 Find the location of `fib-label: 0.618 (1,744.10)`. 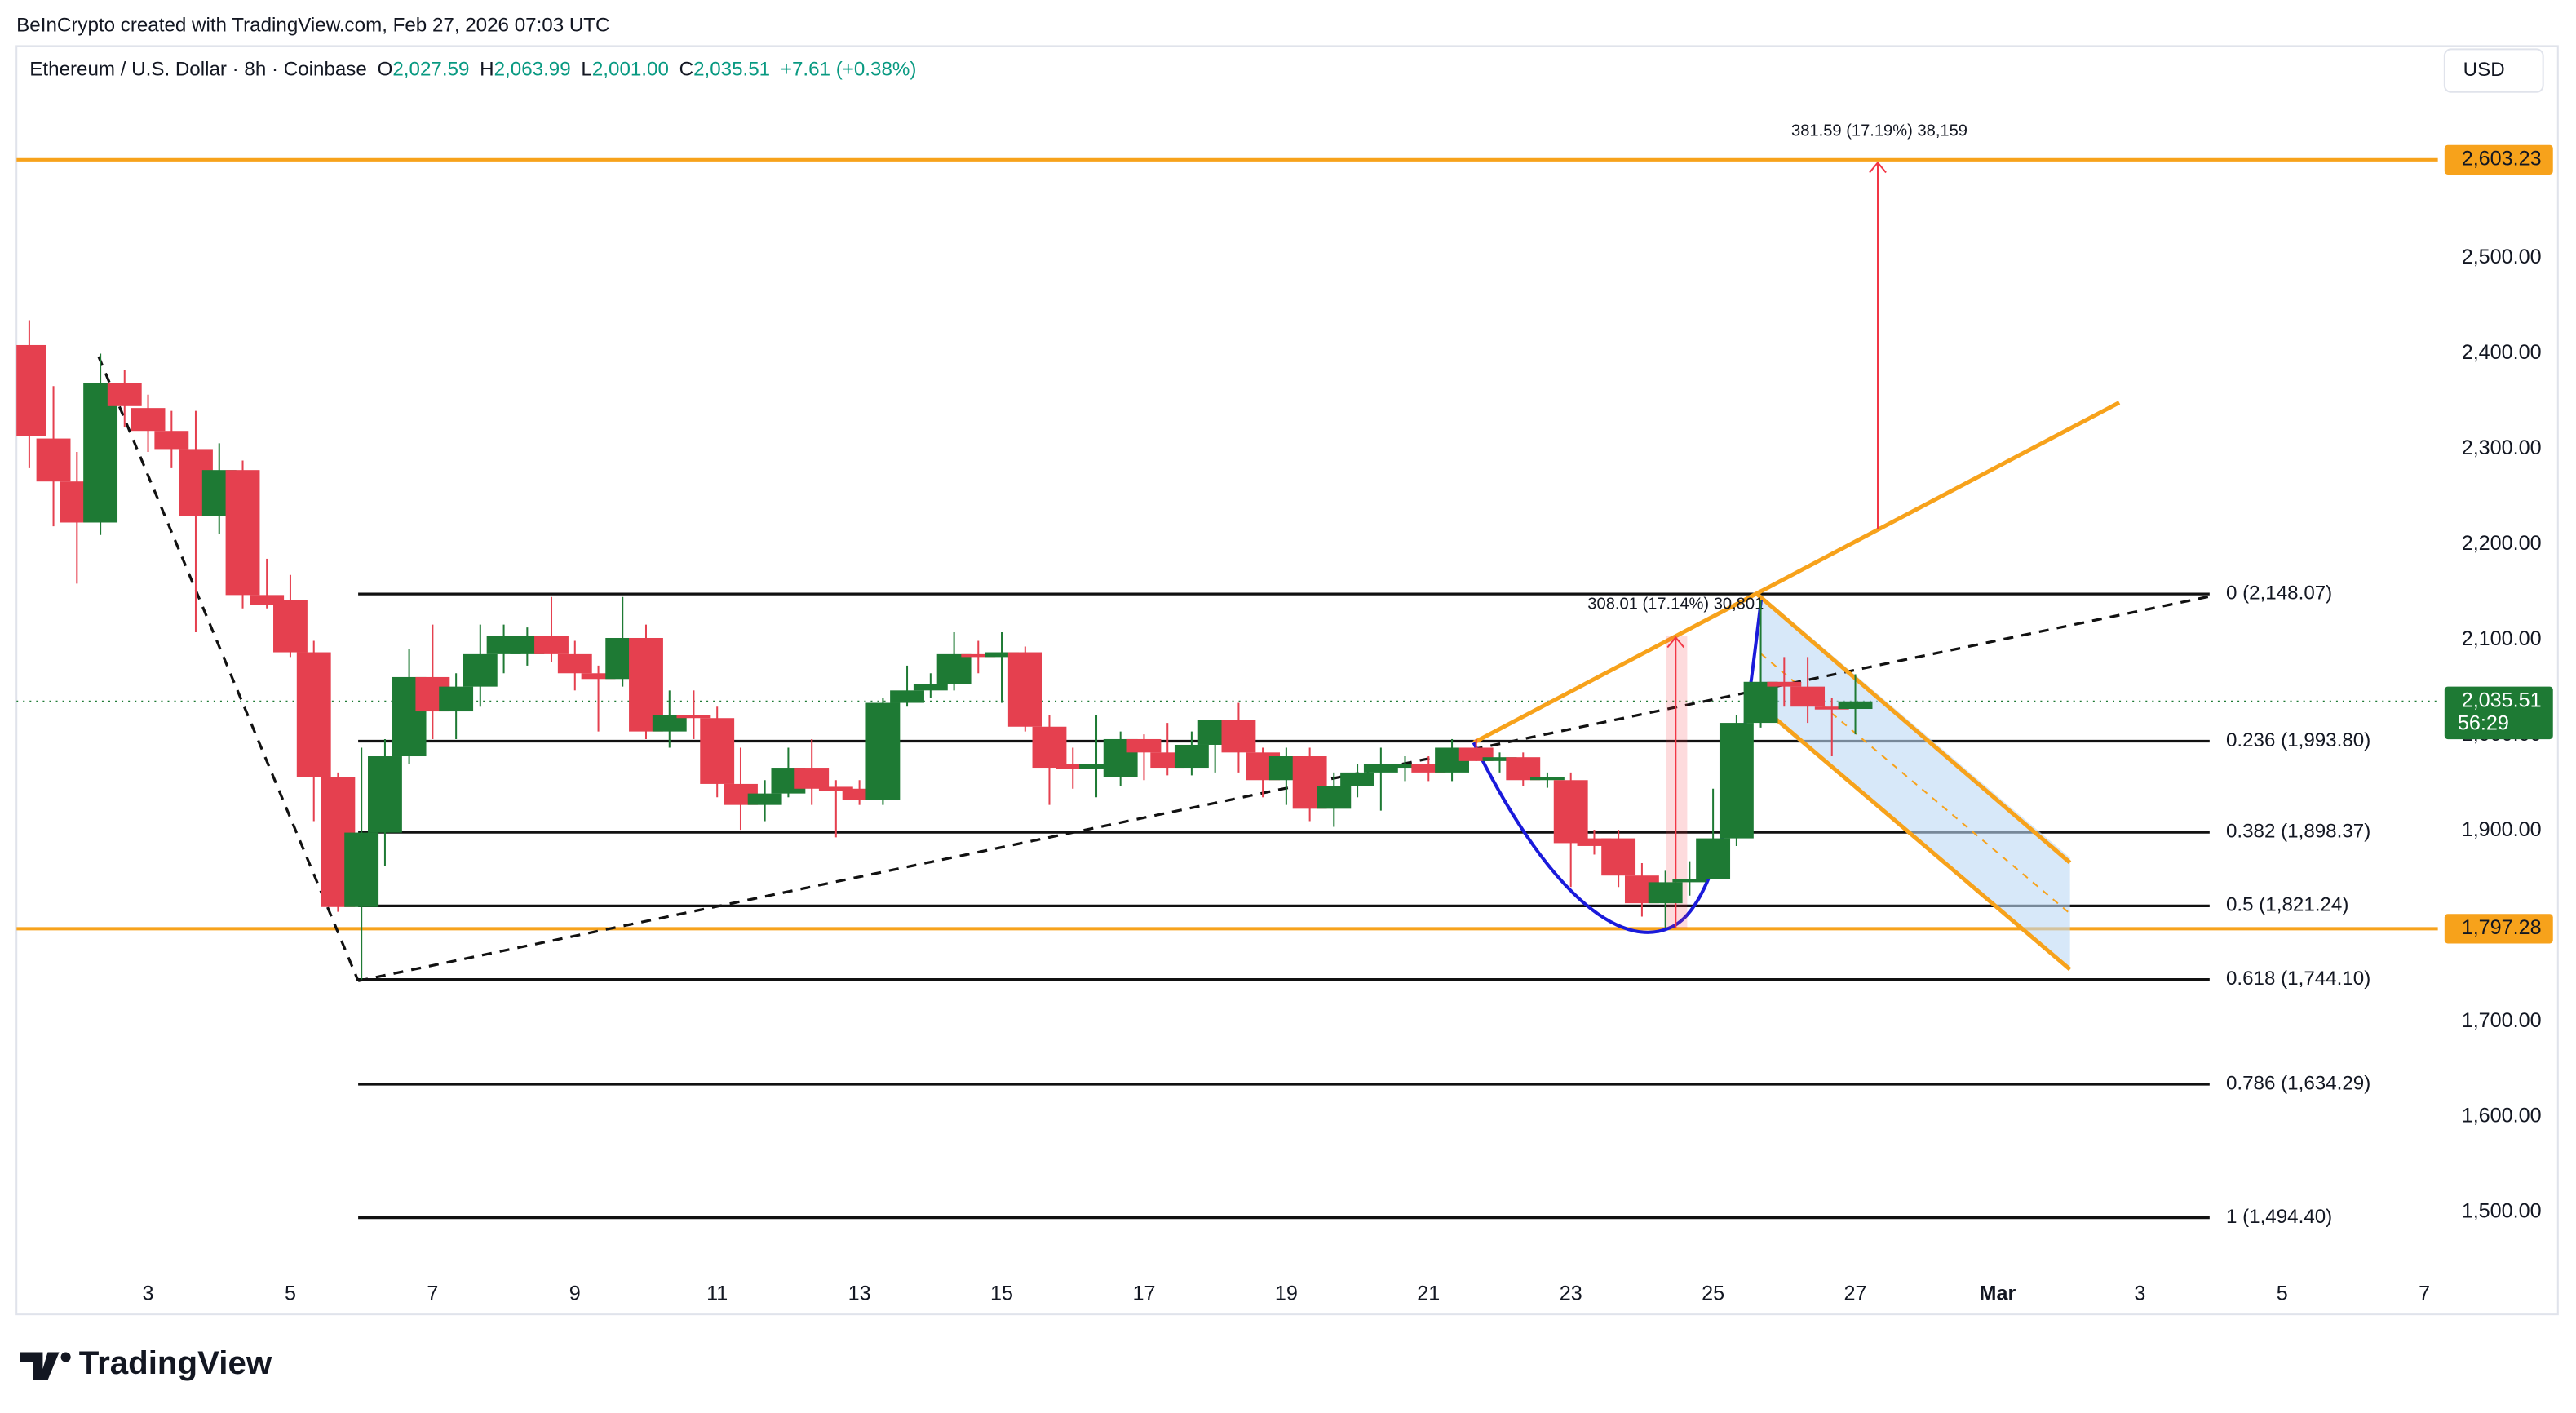

fib-label: 0.618 (1,744.10) is located at coordinates (2298, 979).